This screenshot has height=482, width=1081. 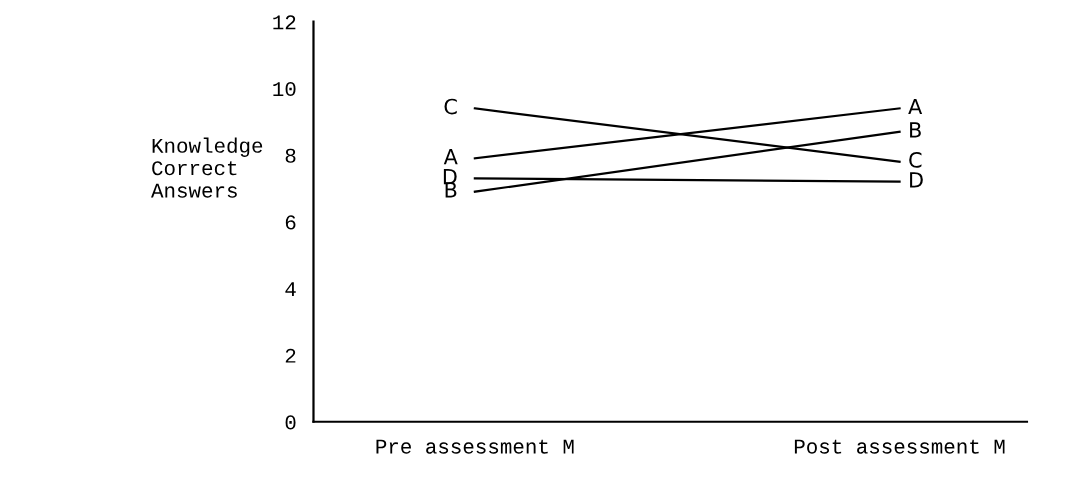 What do you see at coordinates (284, 89) in the screenshot?
I see `y-tick-label: 10` at bounding box center [284, 89].